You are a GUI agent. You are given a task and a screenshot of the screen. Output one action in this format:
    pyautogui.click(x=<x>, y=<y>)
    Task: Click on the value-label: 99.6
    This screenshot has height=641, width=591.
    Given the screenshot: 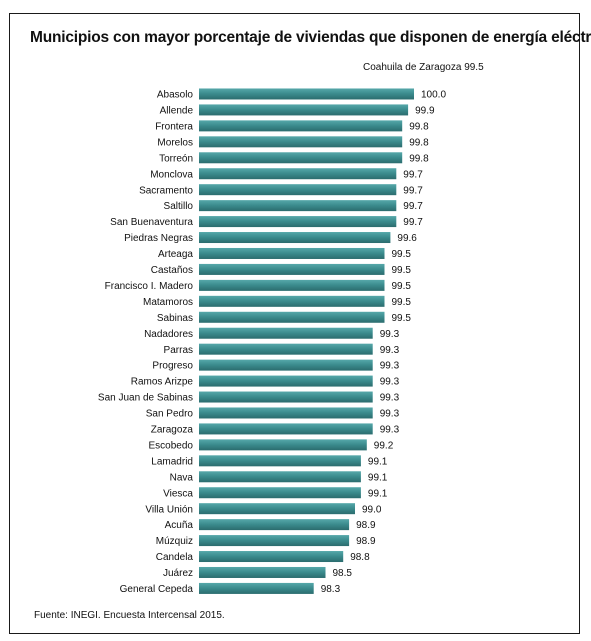 What is the action you would take?
    pyautogui.click(x=407, y=238)
    